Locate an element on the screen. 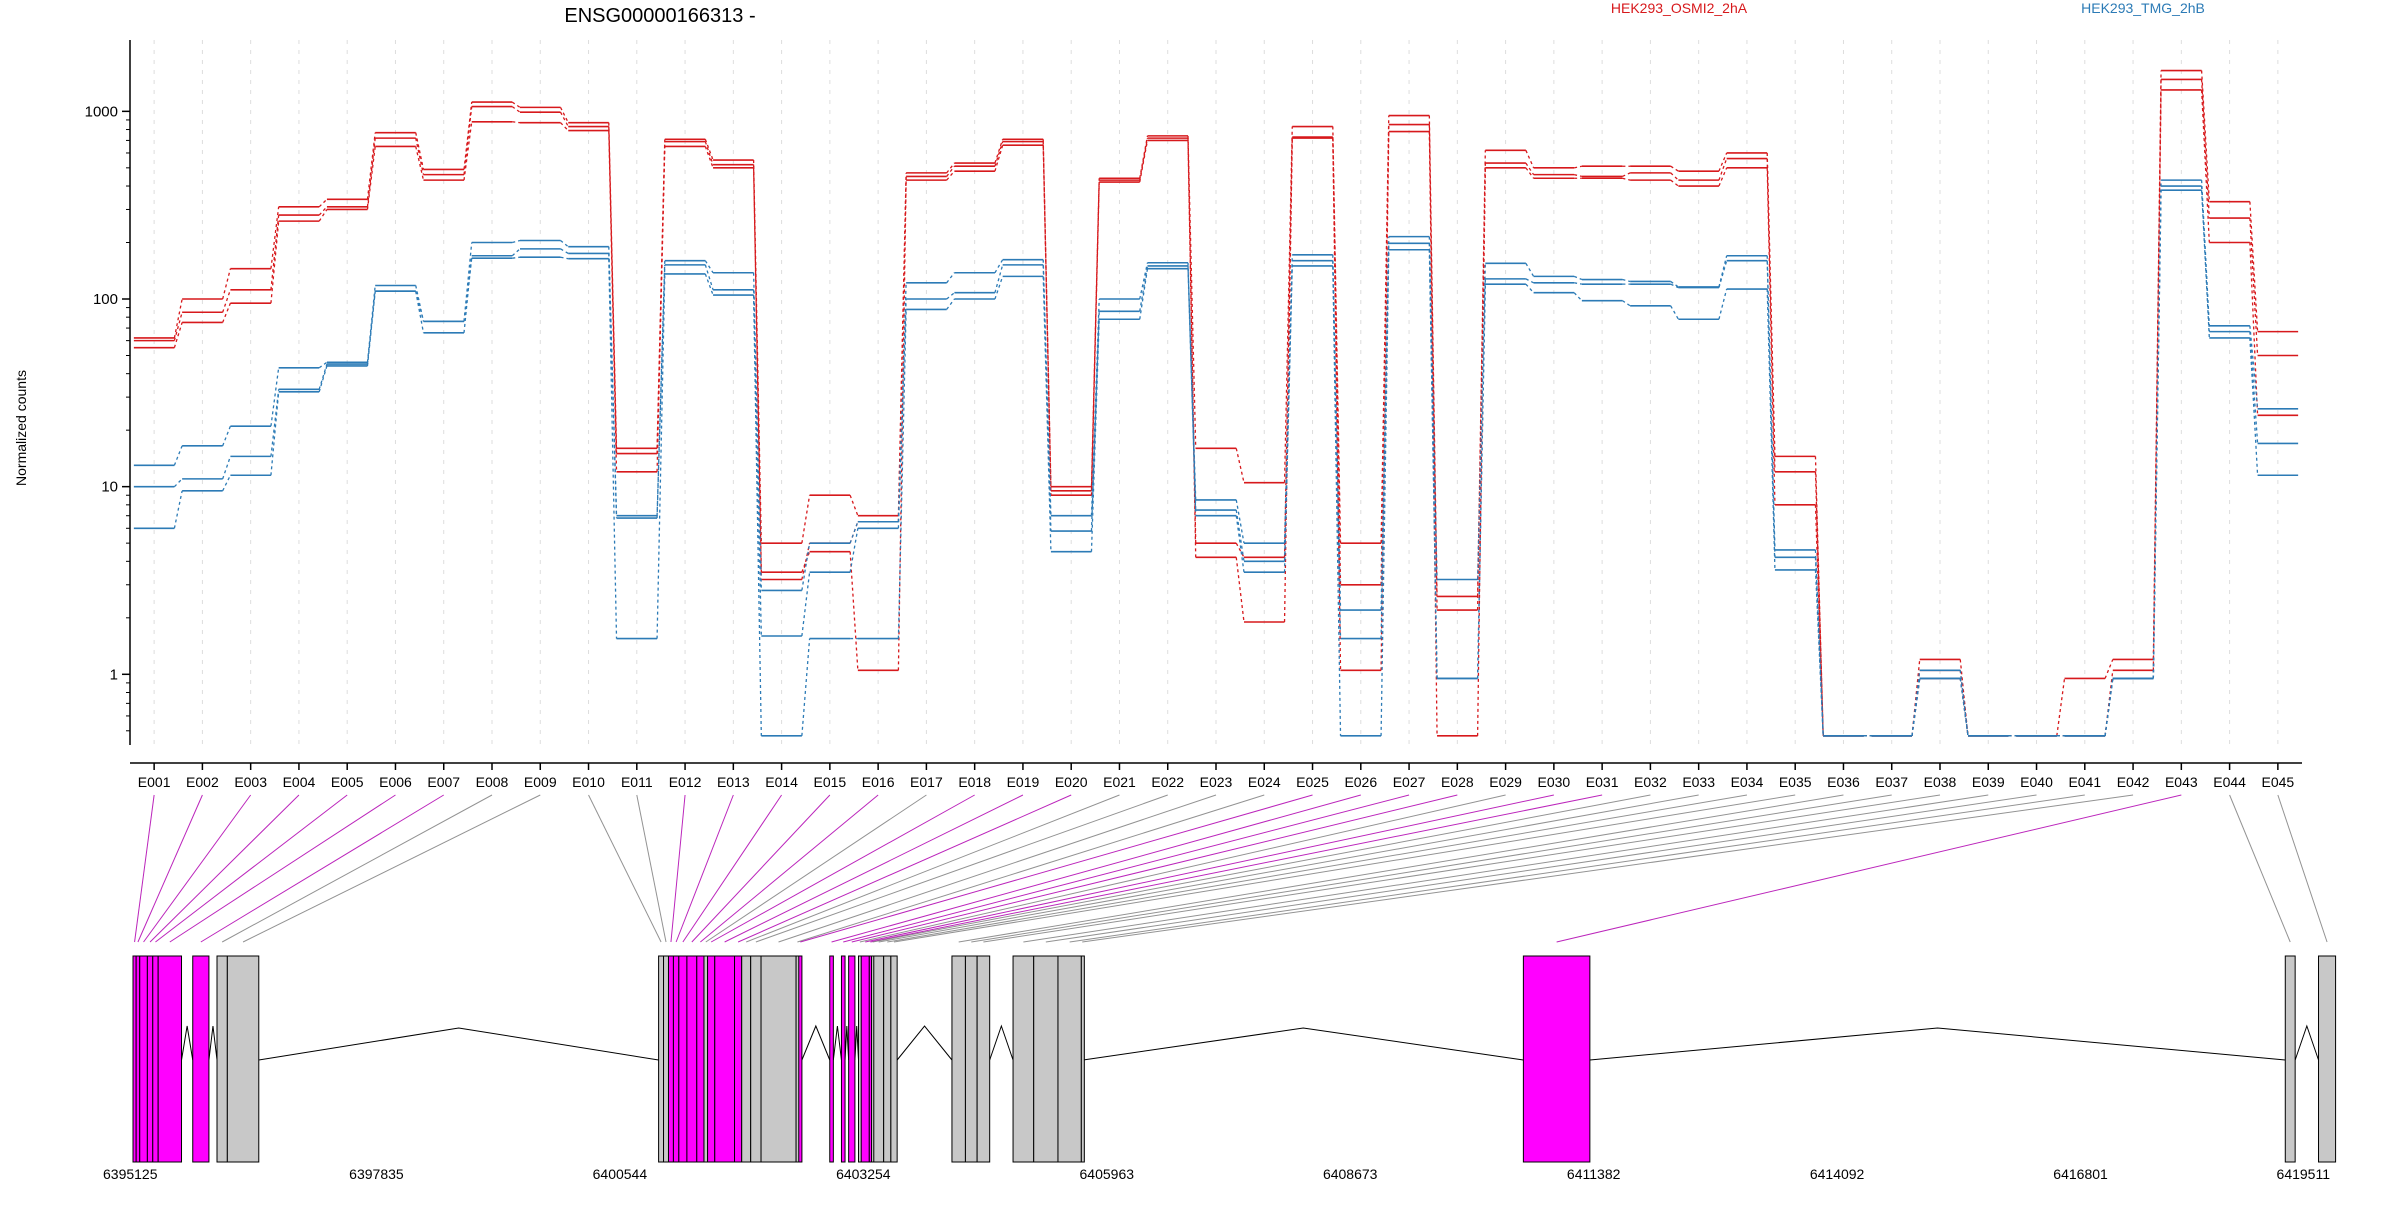  exon-E002 is located at coordinates (138, 1059).